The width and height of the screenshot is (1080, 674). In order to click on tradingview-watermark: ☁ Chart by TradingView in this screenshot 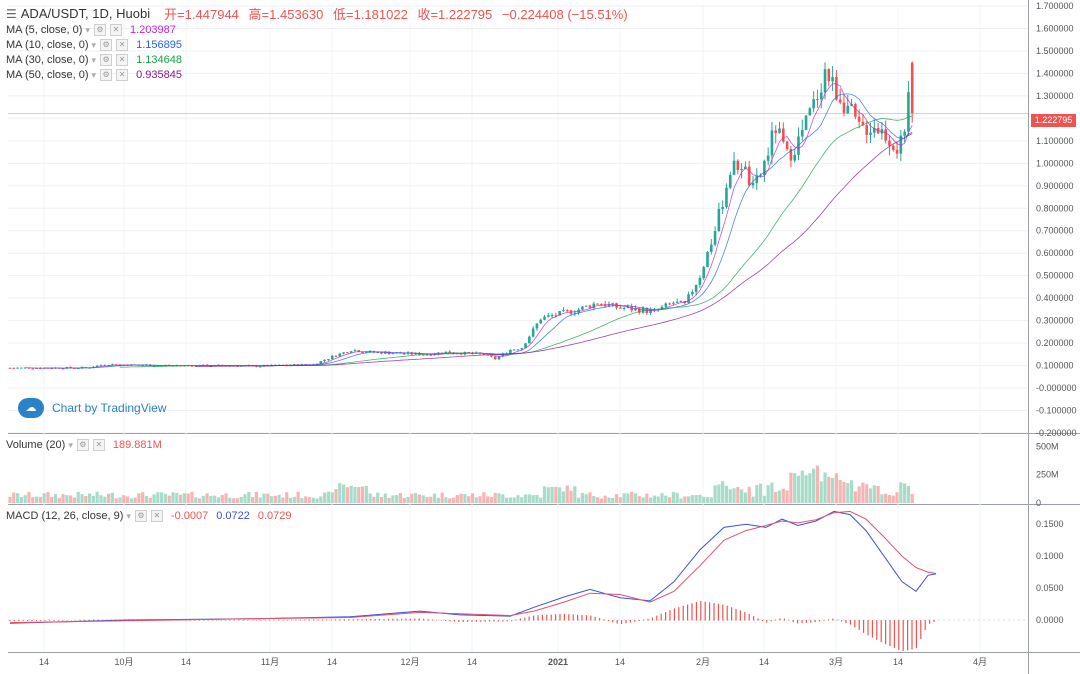, I will do `click(92, 408)`.